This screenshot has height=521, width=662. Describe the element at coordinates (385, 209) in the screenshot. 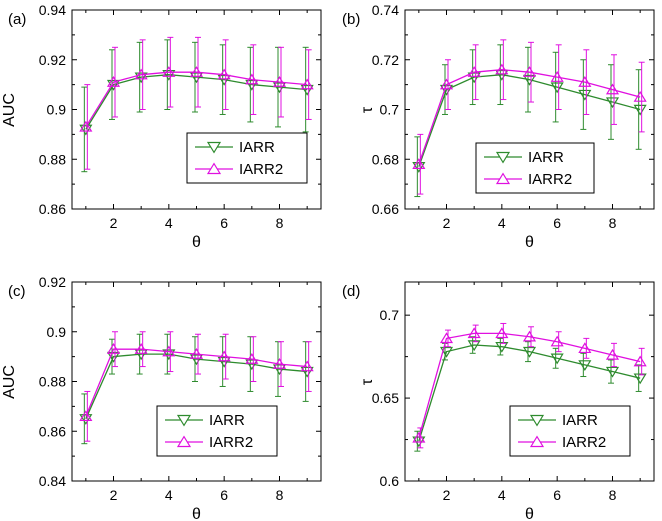

I see `y-tick-label: 0.66` at that location.